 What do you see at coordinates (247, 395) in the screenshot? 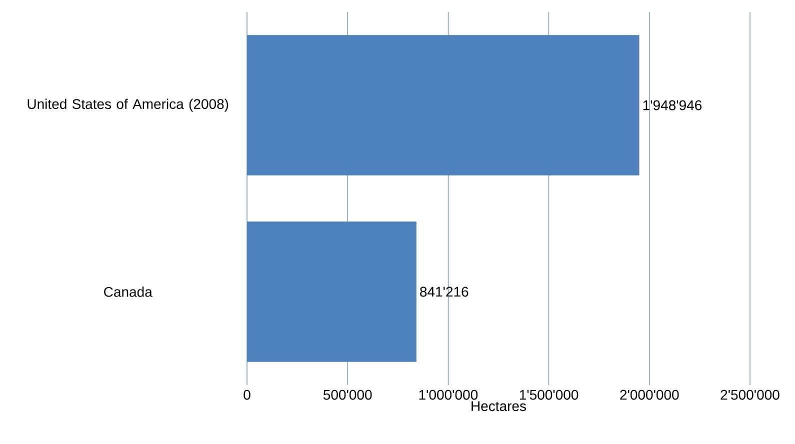
I see `x-tick-label: 0` at bounding box center [247, 395].